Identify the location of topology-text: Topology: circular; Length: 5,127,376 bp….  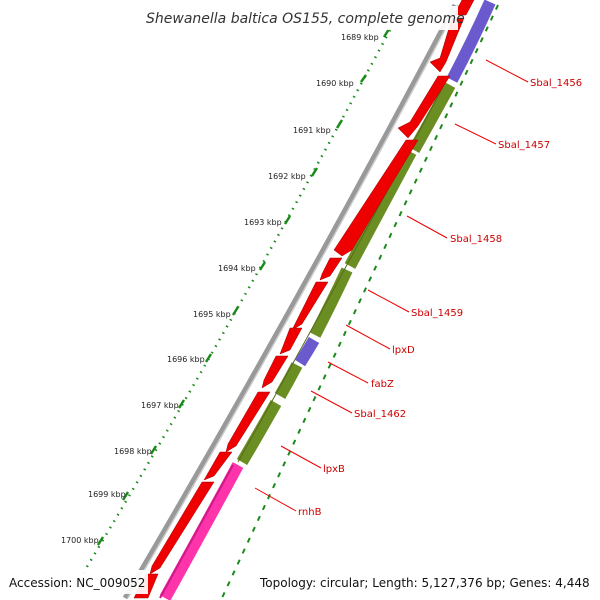
(424, 583).